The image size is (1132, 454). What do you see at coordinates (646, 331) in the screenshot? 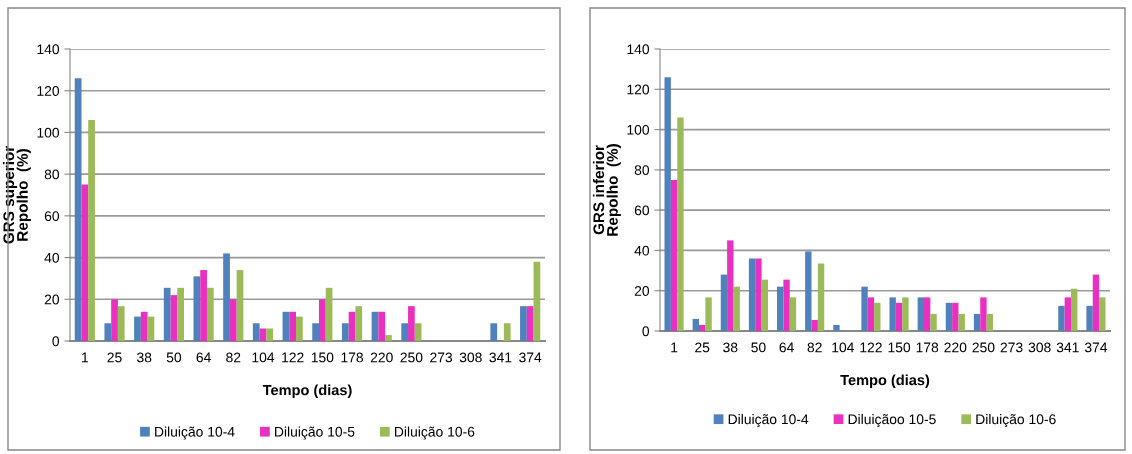
I see `y-tick-label: 0` at bounding box center [646, 331].